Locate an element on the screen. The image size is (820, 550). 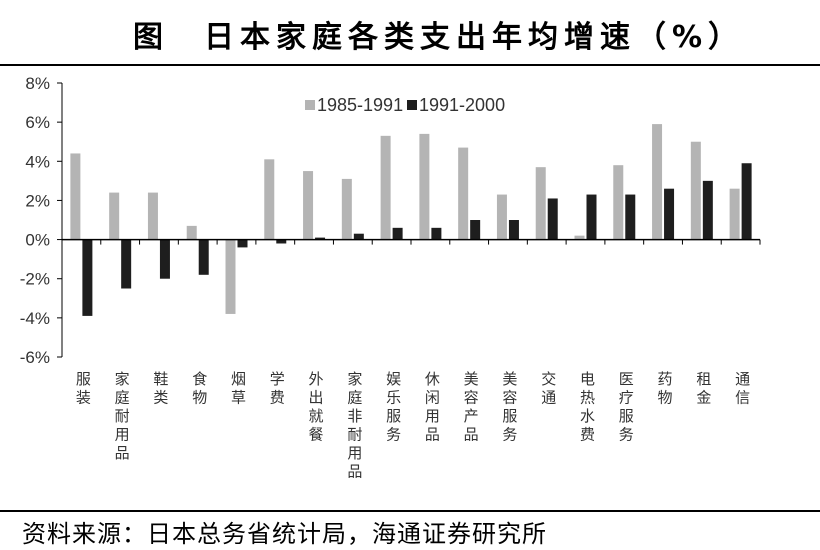
category-label: 通信 is located at coordinates (742, 388).